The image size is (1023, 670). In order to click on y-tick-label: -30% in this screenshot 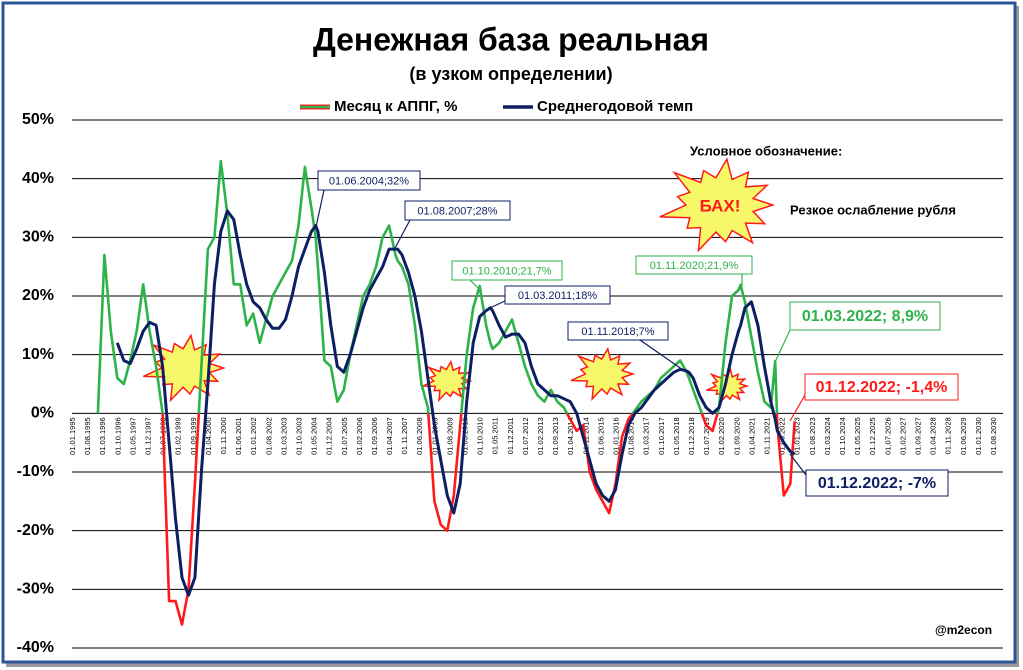, I will do `click(35, 589)`.